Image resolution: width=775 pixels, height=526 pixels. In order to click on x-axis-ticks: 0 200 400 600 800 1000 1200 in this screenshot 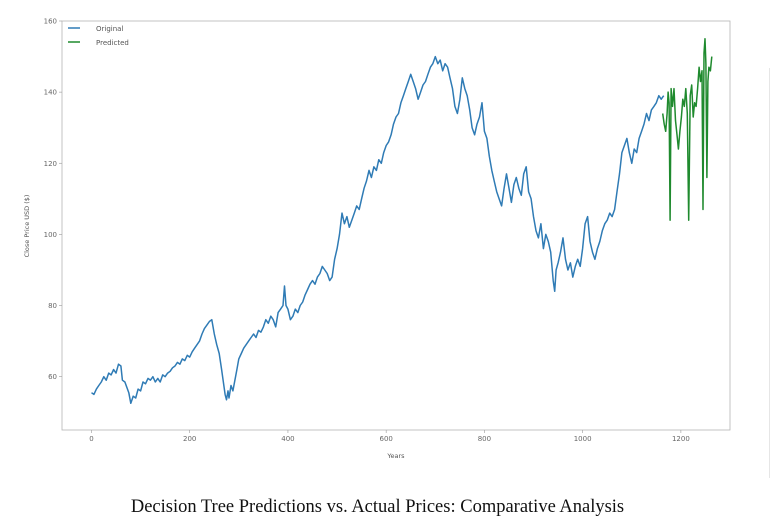, I will do `click(389, 436)`.